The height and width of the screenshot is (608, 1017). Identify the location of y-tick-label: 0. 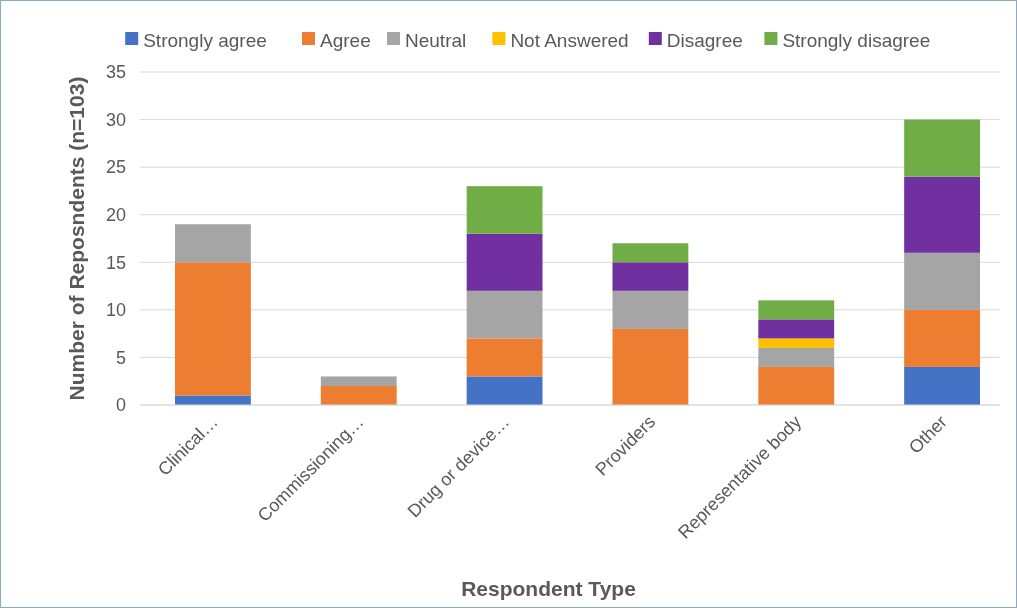
(120, 405).